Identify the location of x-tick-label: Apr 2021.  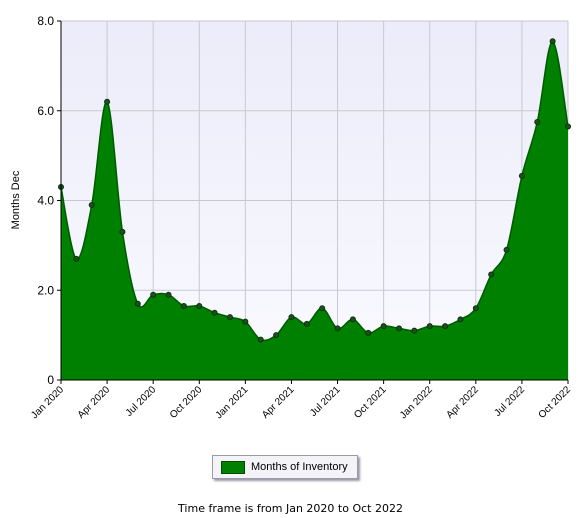
(278, 402).